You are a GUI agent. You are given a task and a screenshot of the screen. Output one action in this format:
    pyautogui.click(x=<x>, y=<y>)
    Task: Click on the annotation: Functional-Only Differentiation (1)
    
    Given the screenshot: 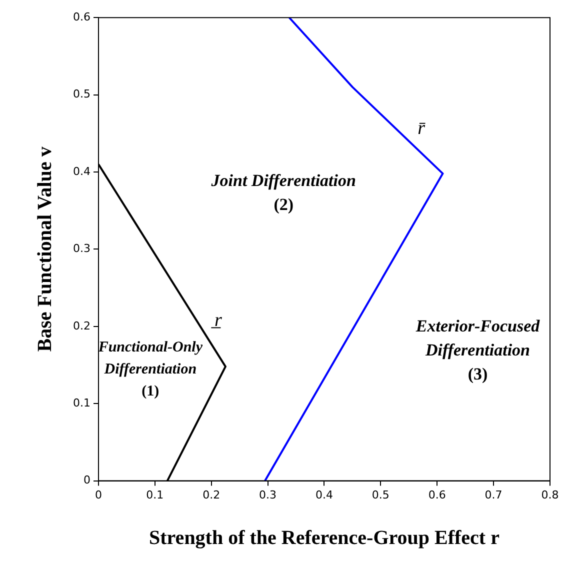 What is the action you would take?
    pyautogui.click(x=150, y=370)
    